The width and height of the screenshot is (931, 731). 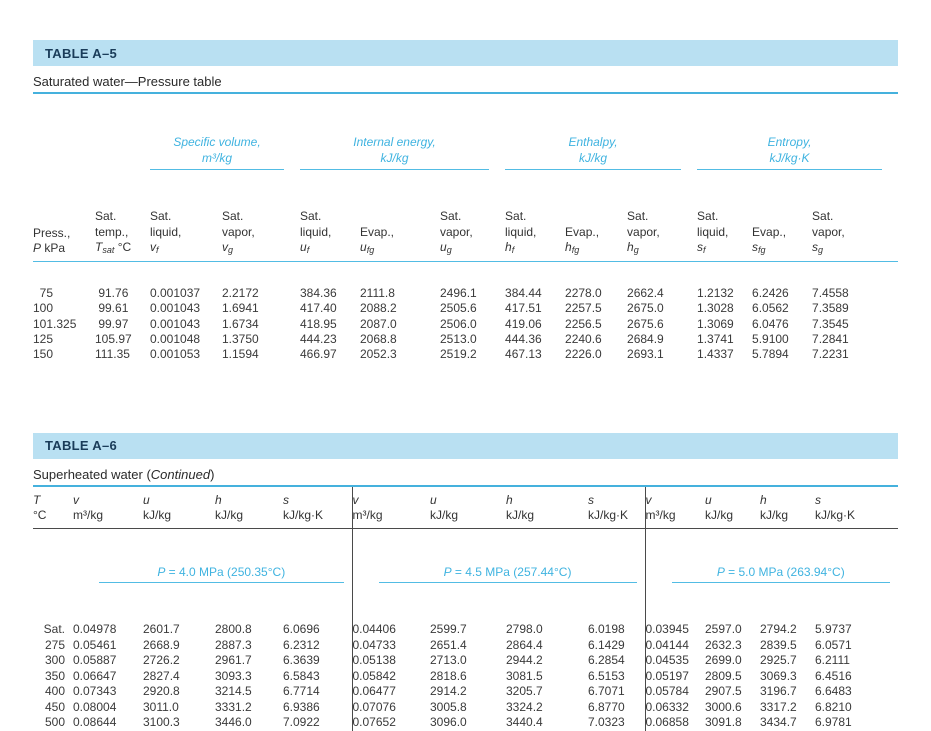 What do you see at coordinates (770, 339) in the screenshot?
I see `table-cell: 5.9100` at bounding box center [770, 339].